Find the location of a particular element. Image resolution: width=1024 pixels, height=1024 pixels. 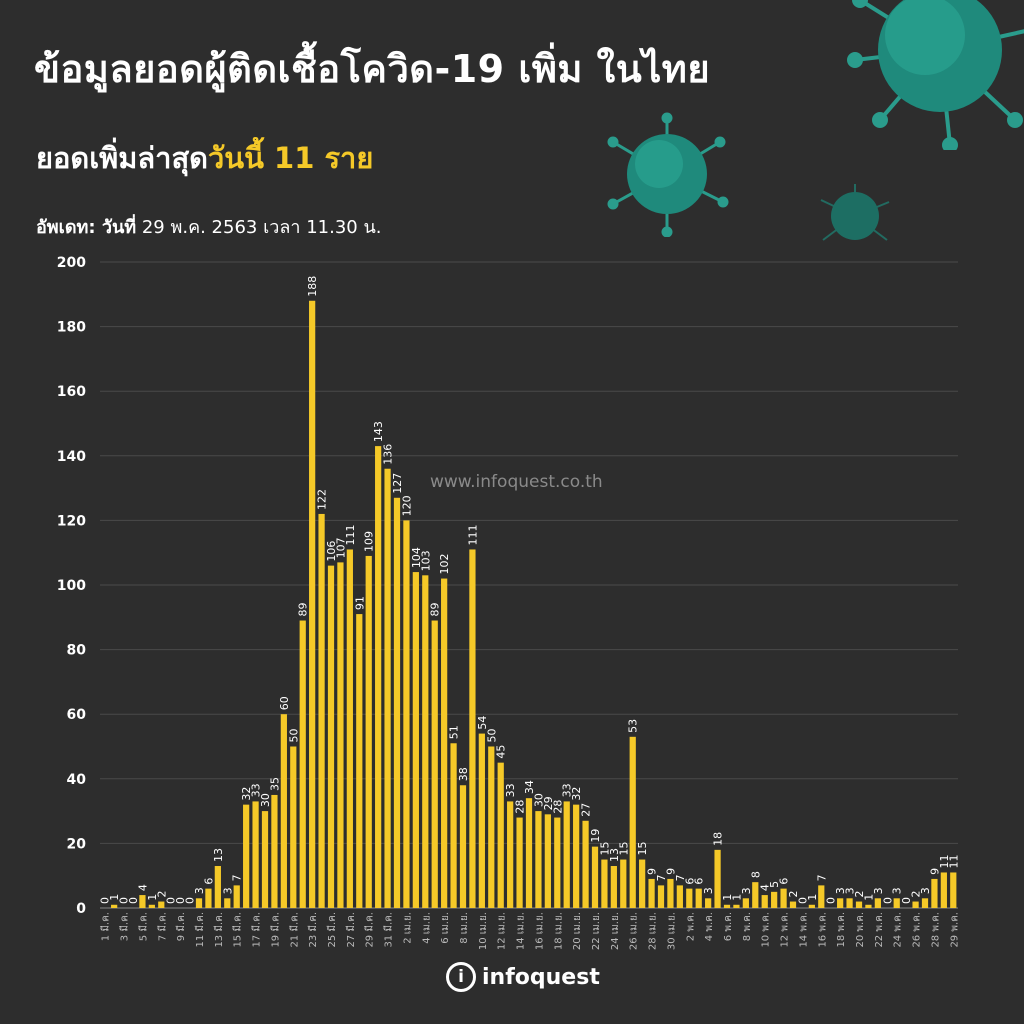

x-tick-label: 2 เม.ย. is located at coordinates (407, 928).